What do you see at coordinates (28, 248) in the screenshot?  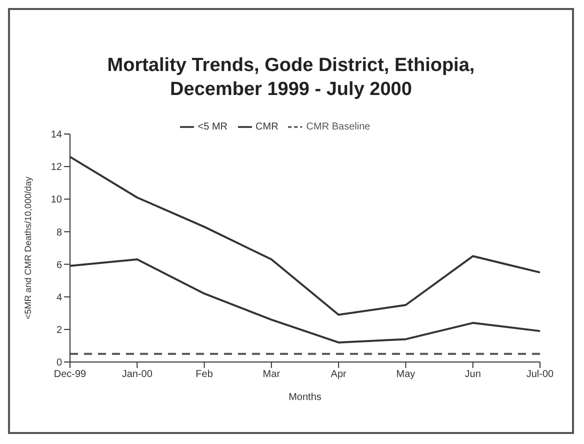 I see `y-axis-title: <5MR and CMR Deaths/10,000/day` at bounding box center [28, 248].